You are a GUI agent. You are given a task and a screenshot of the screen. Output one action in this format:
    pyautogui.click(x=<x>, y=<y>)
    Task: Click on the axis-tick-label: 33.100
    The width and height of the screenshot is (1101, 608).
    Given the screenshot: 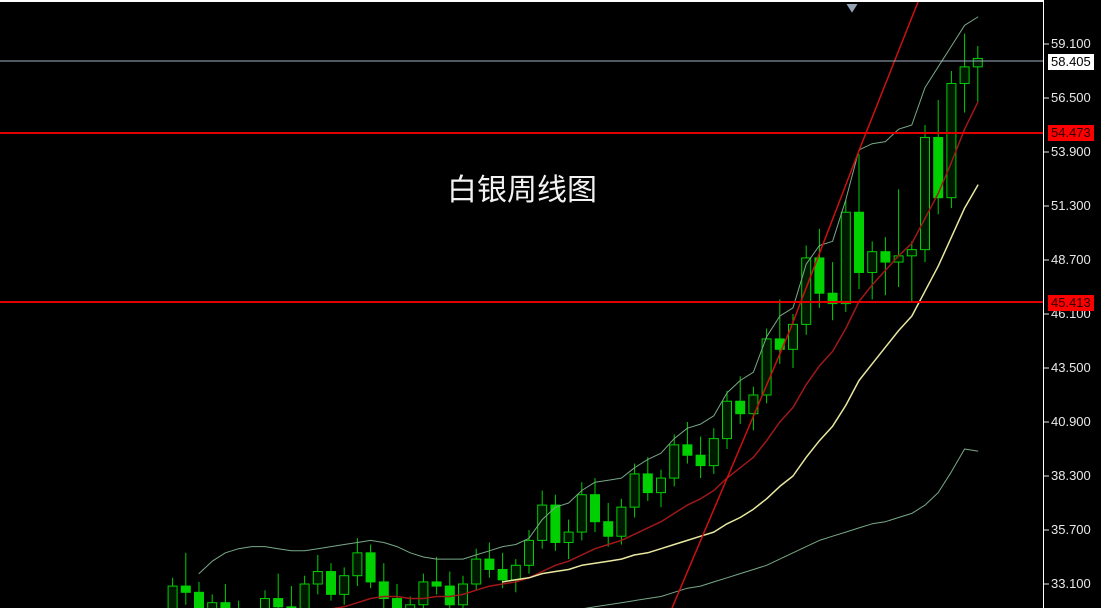 What is the action you would take?
    pyautogui.click(x=1071, y=583)
    